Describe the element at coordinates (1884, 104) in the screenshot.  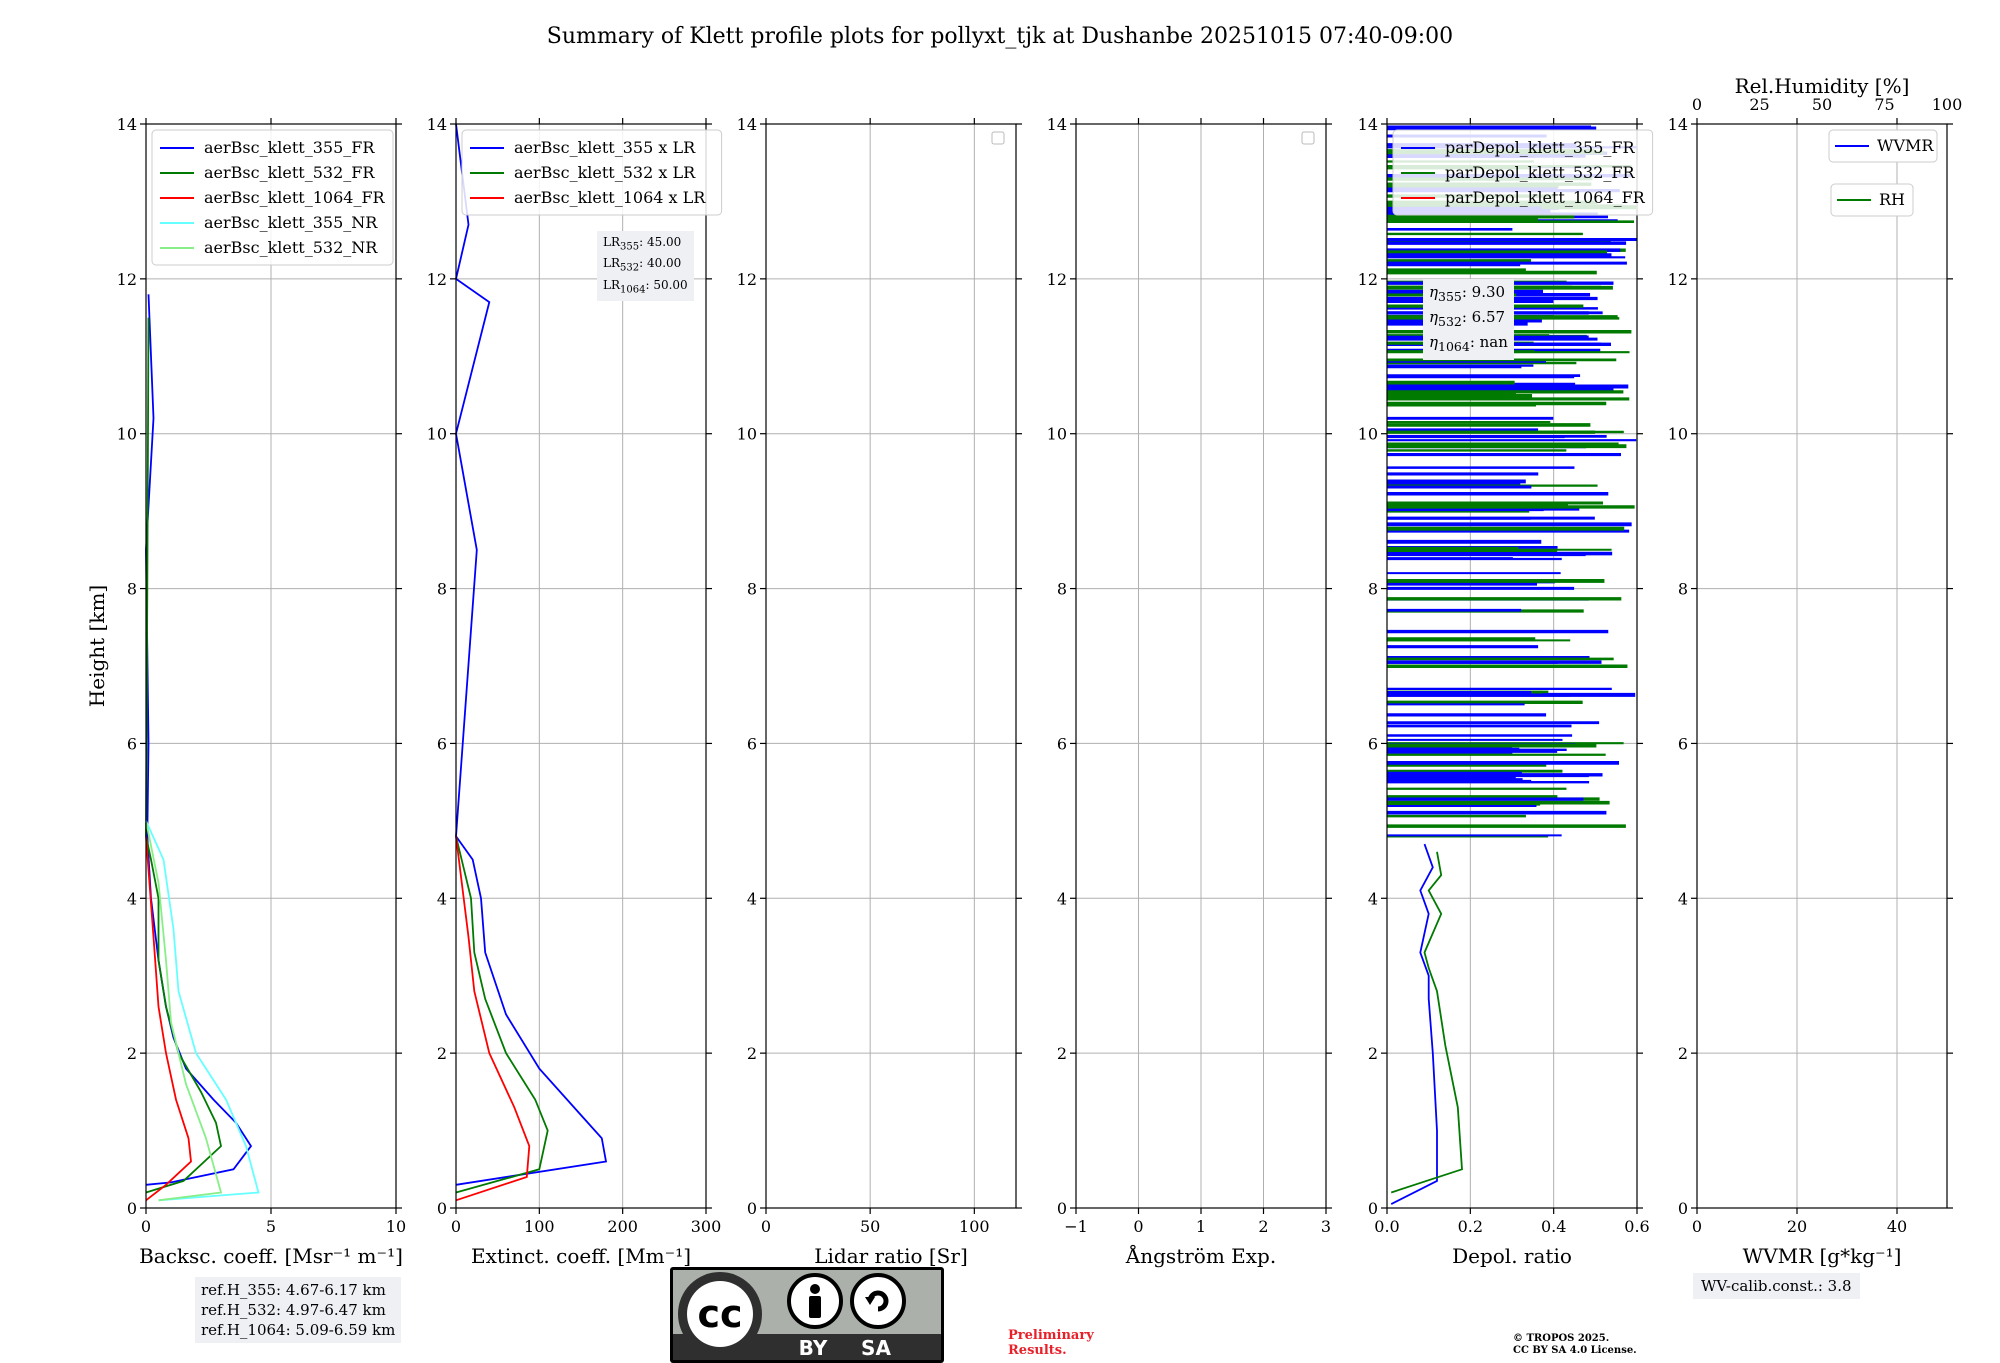
I see `top-x-tick-label: 75` at that location.